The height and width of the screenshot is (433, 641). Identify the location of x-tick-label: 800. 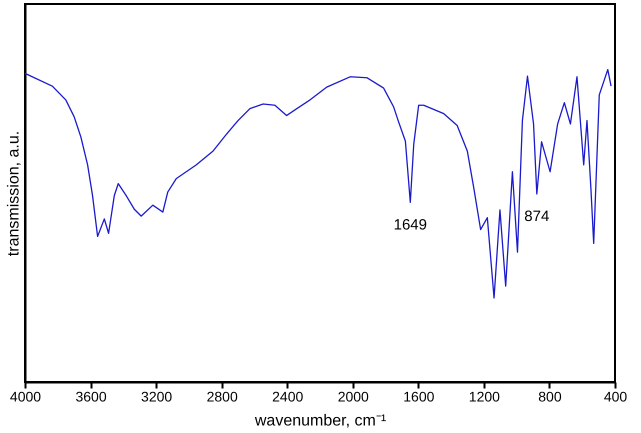
(550, 396).